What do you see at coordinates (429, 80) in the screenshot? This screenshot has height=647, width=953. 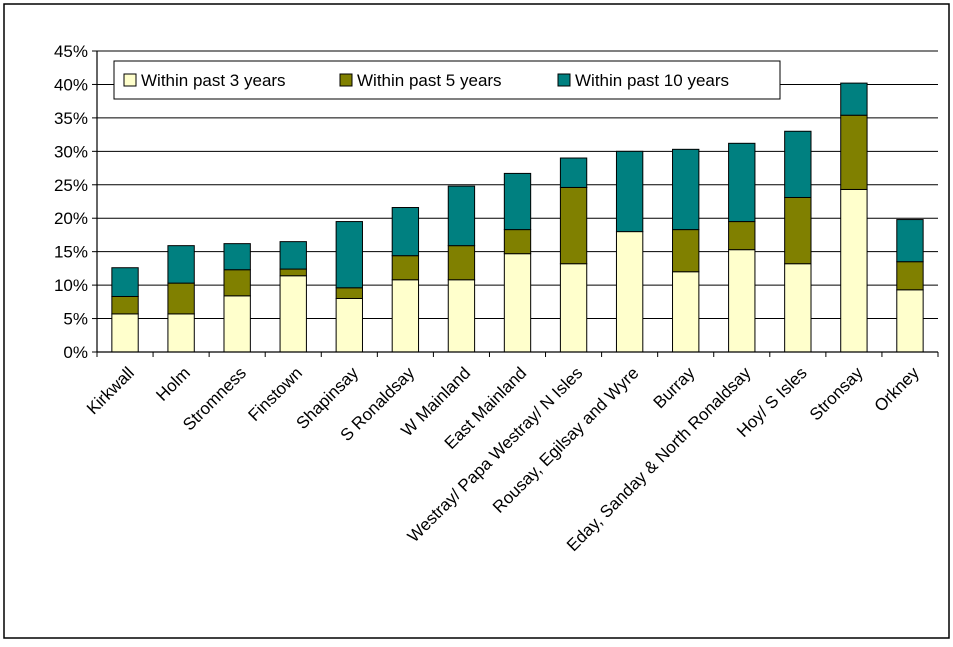 I see `legend-label: Within past 5 years` at bounding box center [429, 80].